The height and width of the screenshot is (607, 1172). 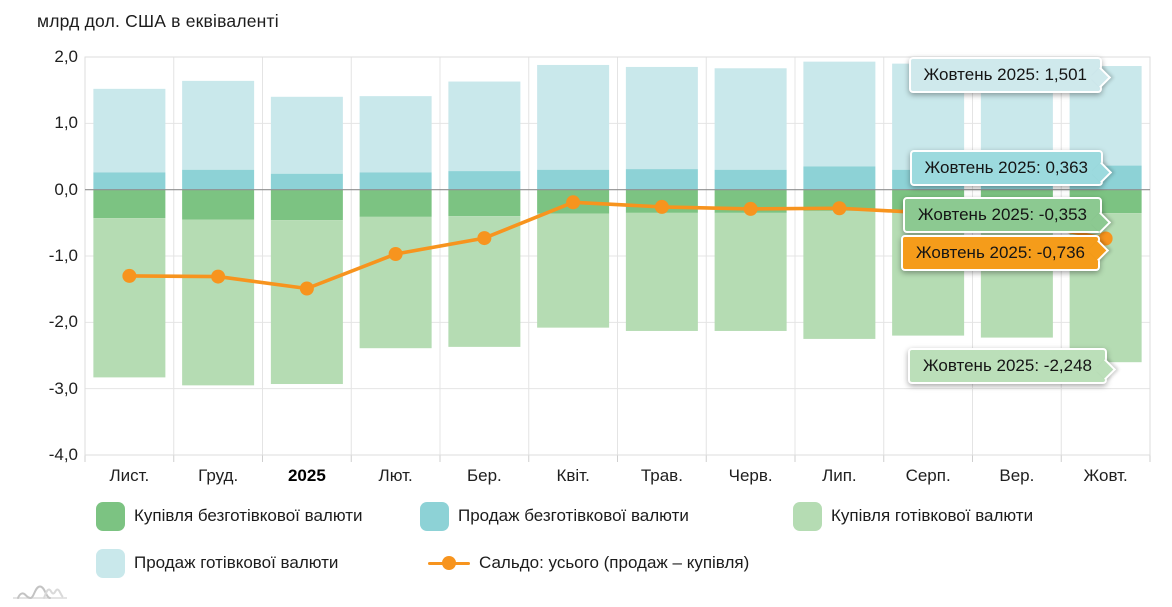 I want to click on legend-label: Продаж готівкової валюти, so click(x=236, y=562).